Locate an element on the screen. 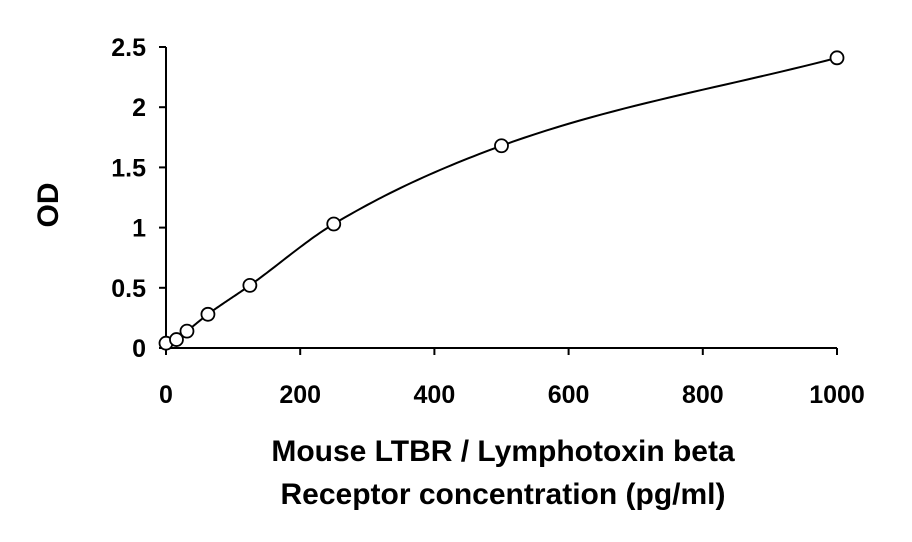  x-tick-label: 1000 is located at coordinates (837, 395).